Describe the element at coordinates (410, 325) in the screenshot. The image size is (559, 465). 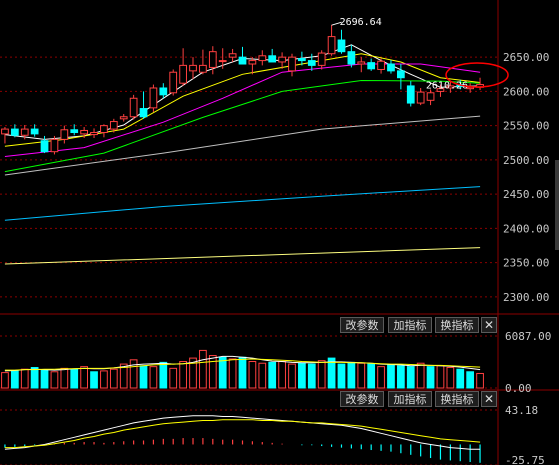
I see `volume-add-indicator-button: 加指标` at that location.